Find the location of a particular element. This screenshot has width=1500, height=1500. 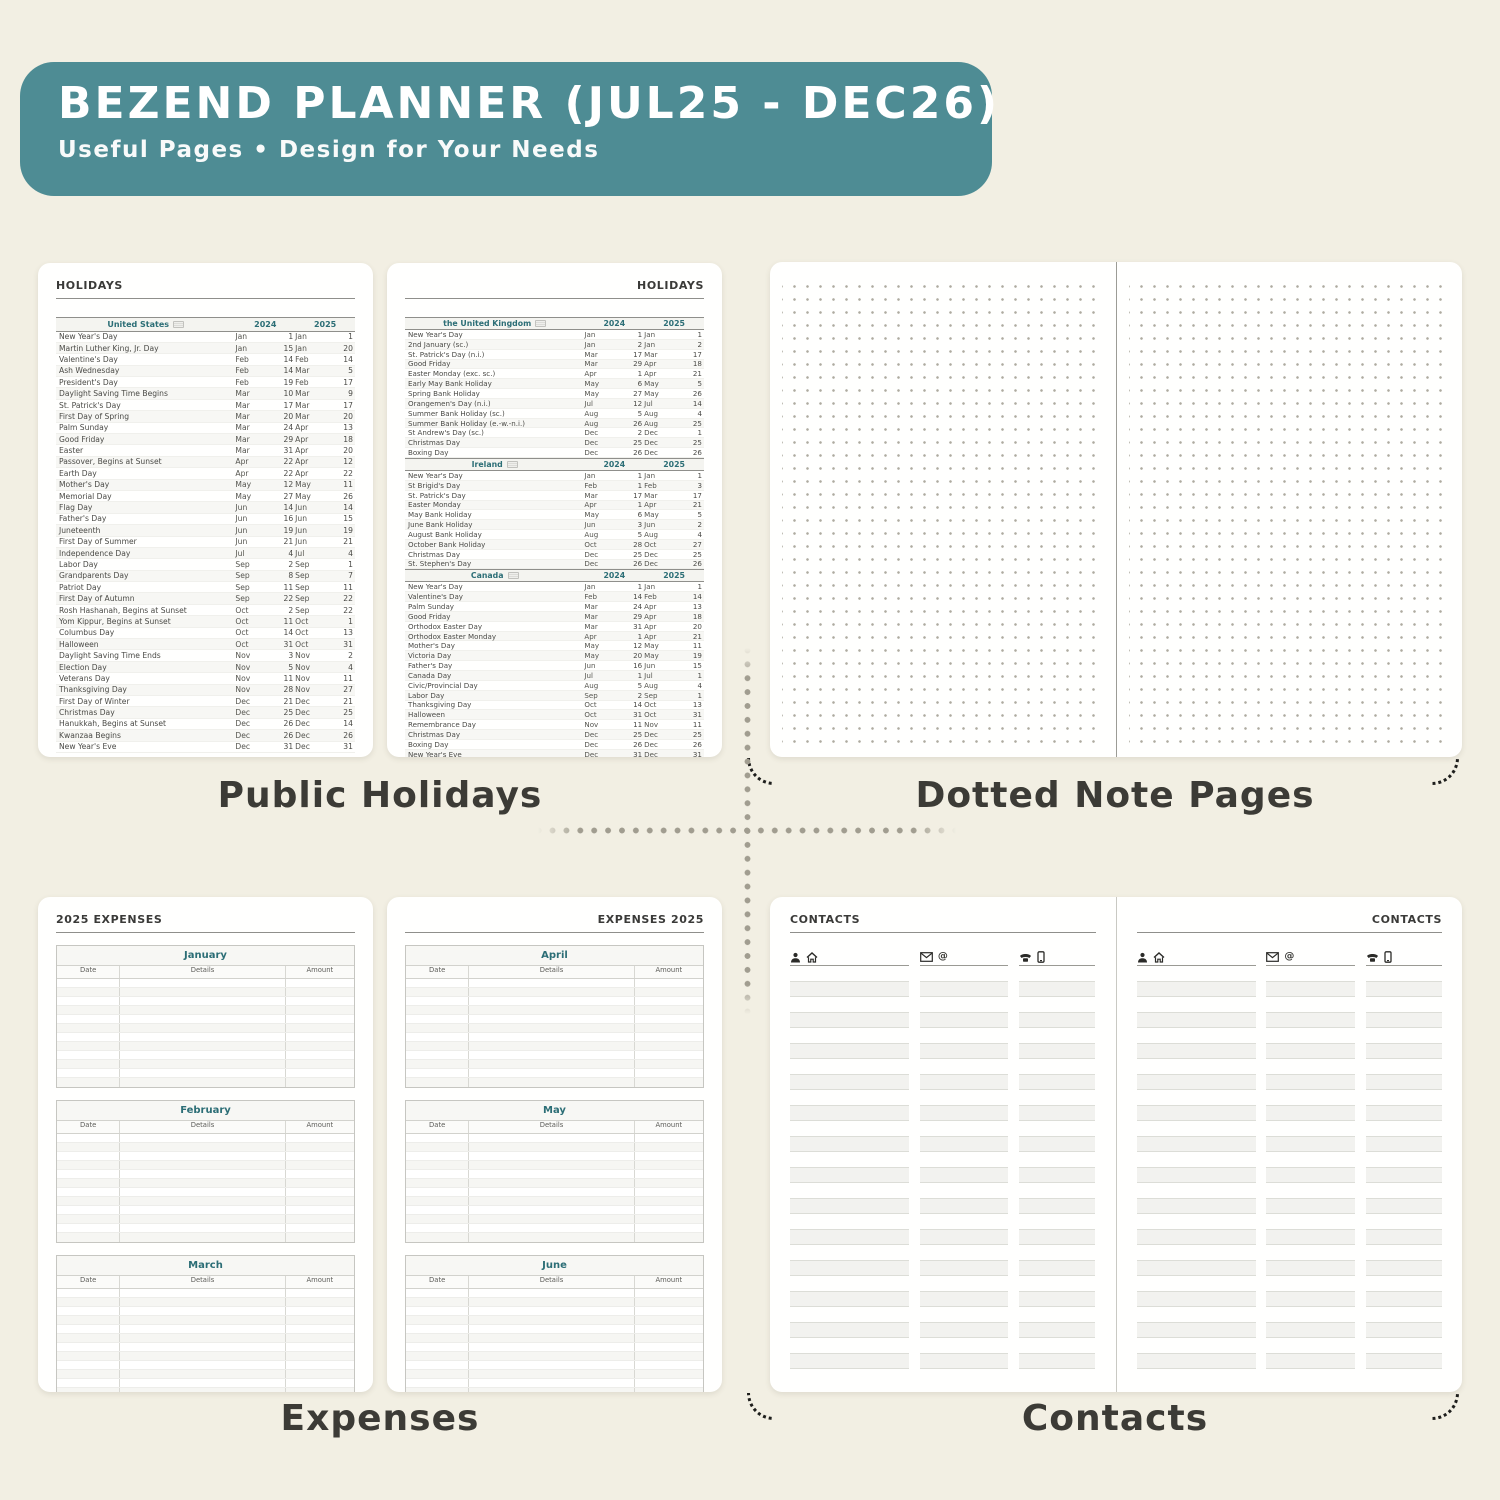

holiday-row: New Year's Eve Dec 31 Dec 31 is located at coordinates (554, 753).